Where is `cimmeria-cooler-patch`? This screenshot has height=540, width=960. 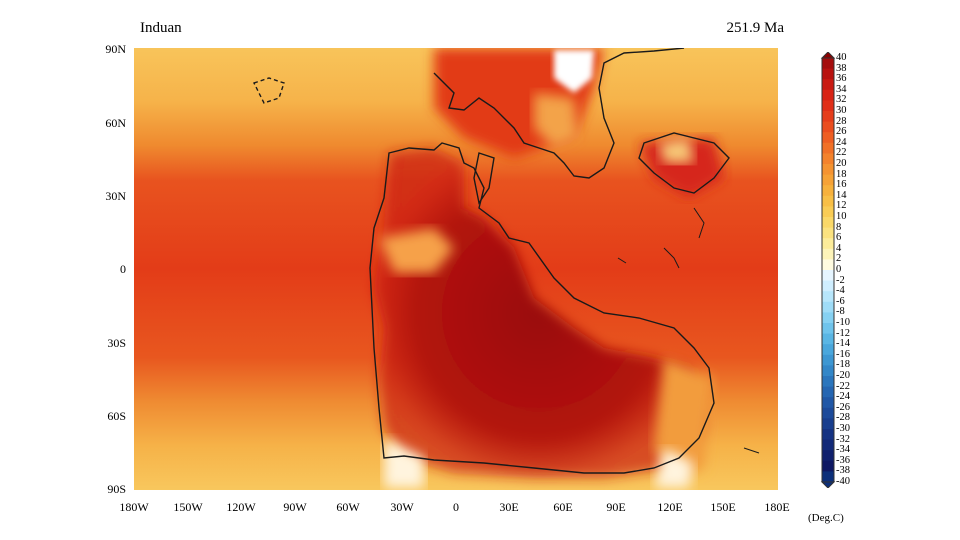
cimmeria-cooler-patch is located at coordinates (676, 150).